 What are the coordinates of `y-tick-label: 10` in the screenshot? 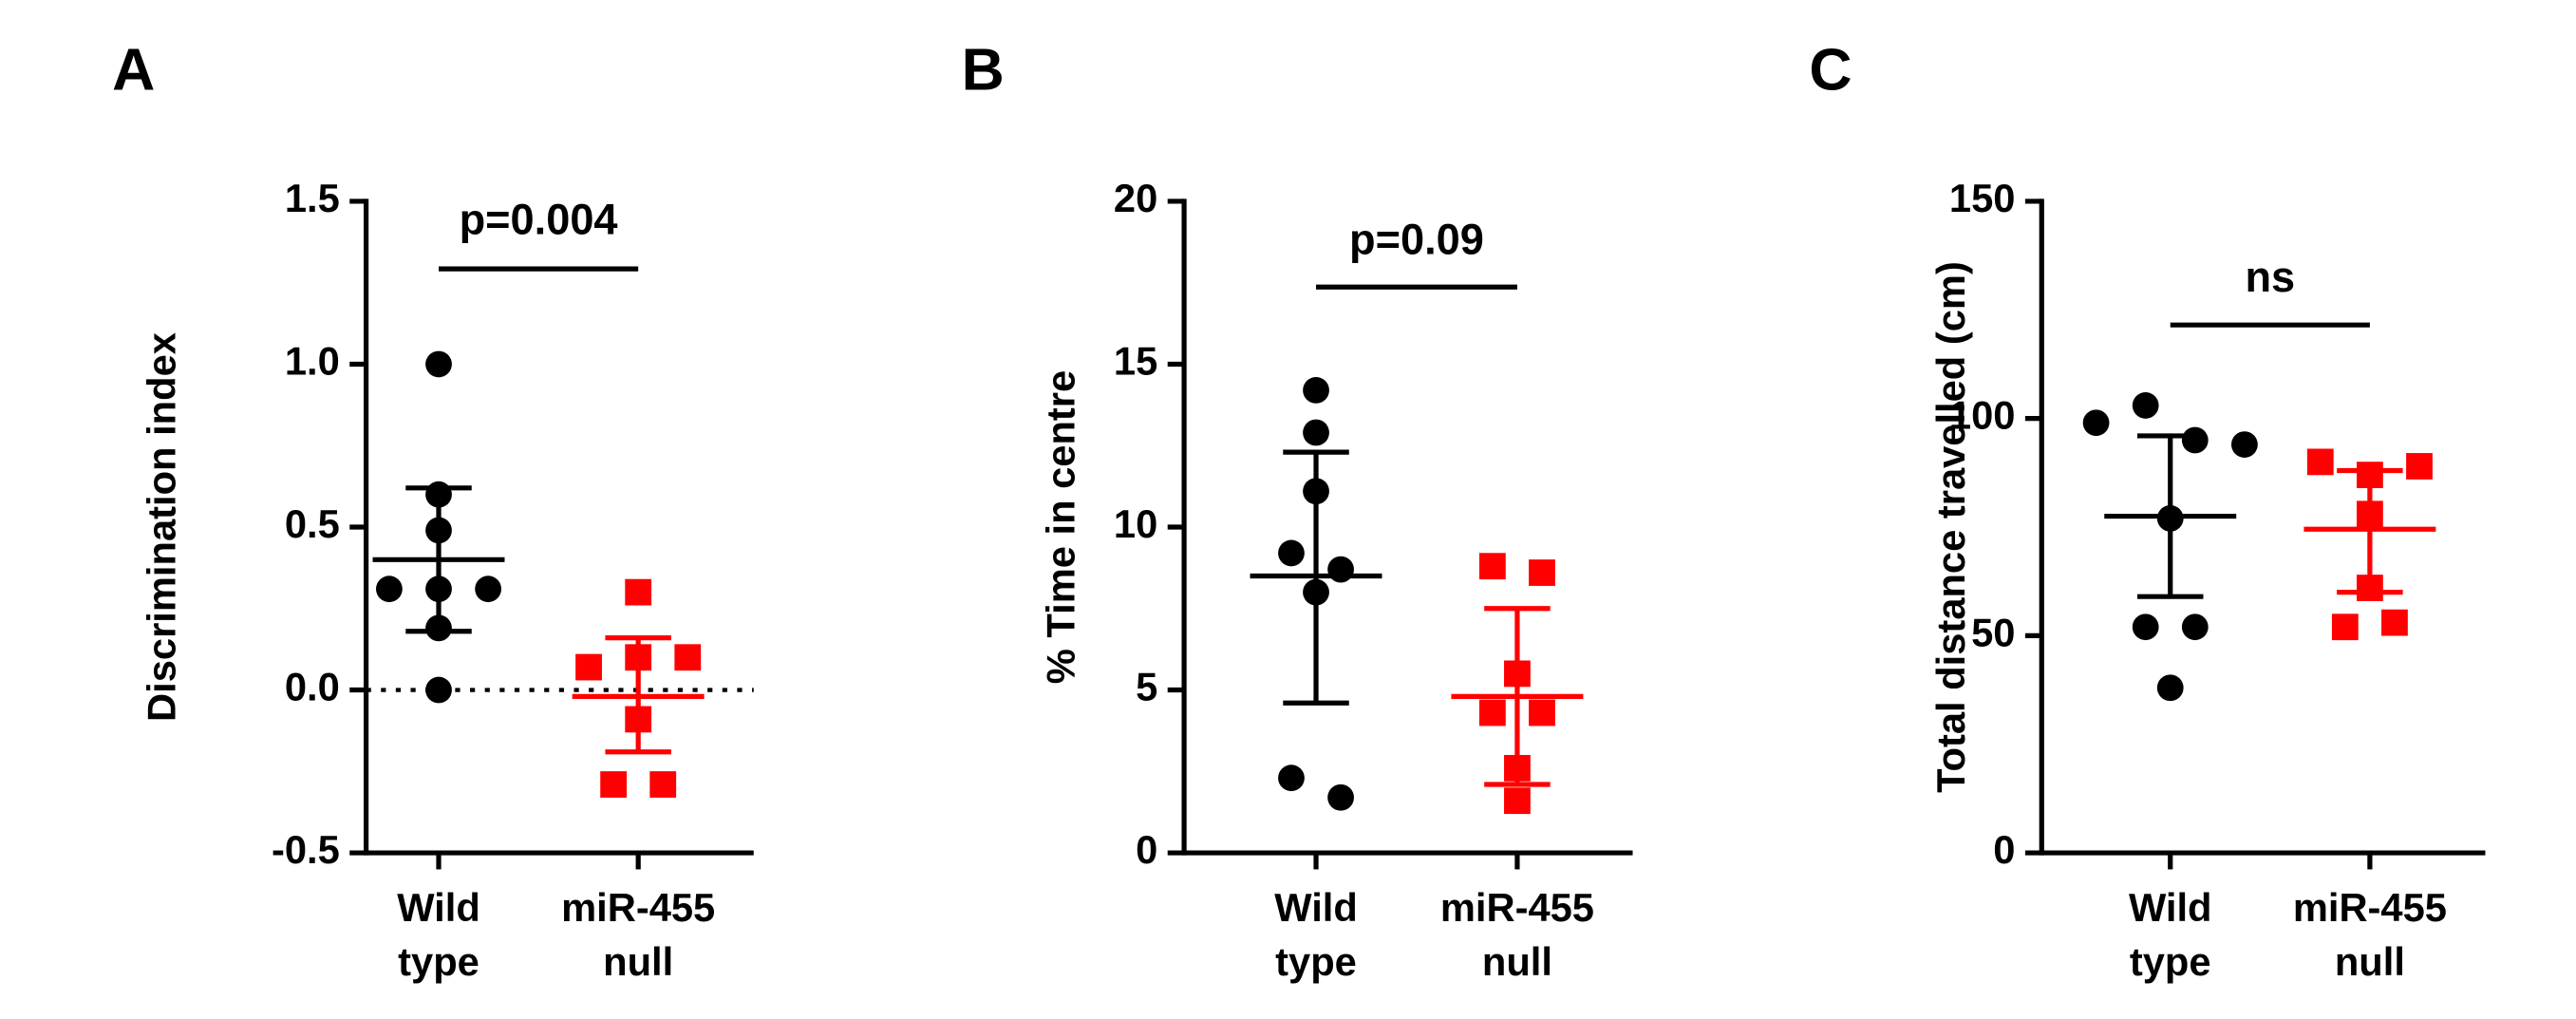 It's located at (1135, 523).